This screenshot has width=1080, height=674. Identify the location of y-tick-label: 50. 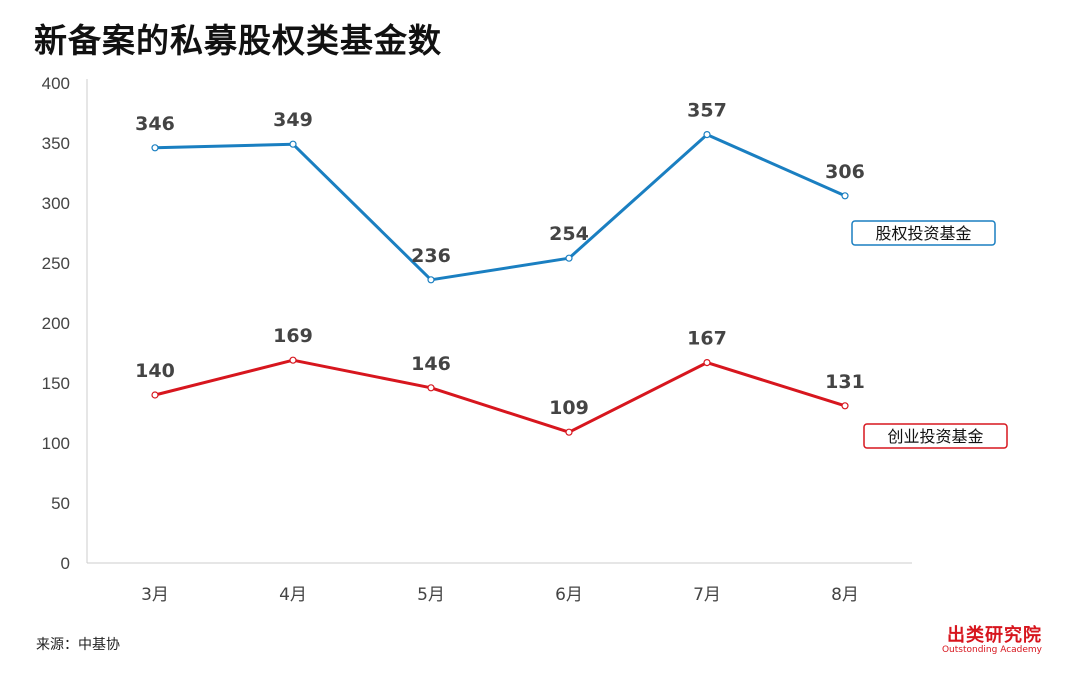
(60, 503).